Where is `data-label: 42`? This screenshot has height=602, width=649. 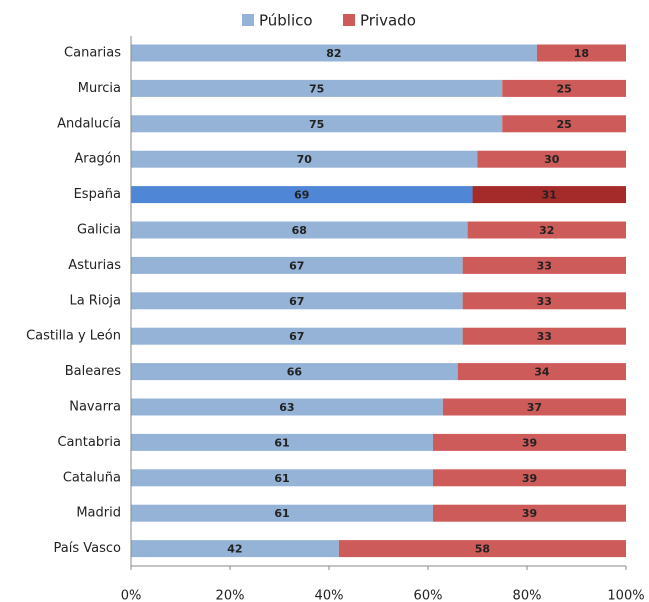
data-label: 42 is located at coordinates (234, 549).